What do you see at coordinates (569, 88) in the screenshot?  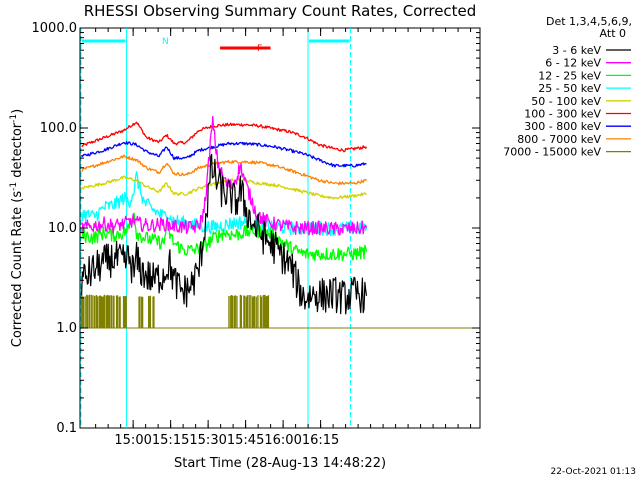 I see `legend-entry-label-3: 25 - 50 keV` at bounding box center [569, 88].